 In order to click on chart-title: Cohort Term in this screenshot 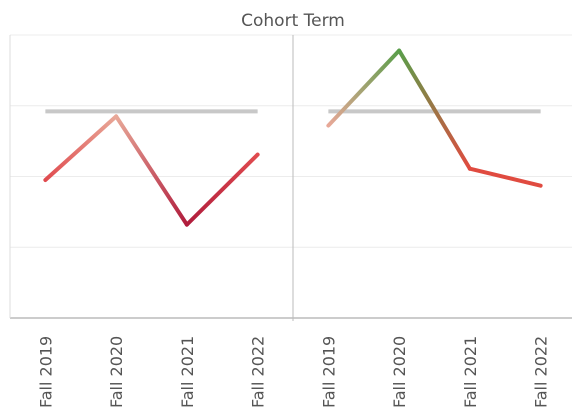, I will do `click(293, 21)`.